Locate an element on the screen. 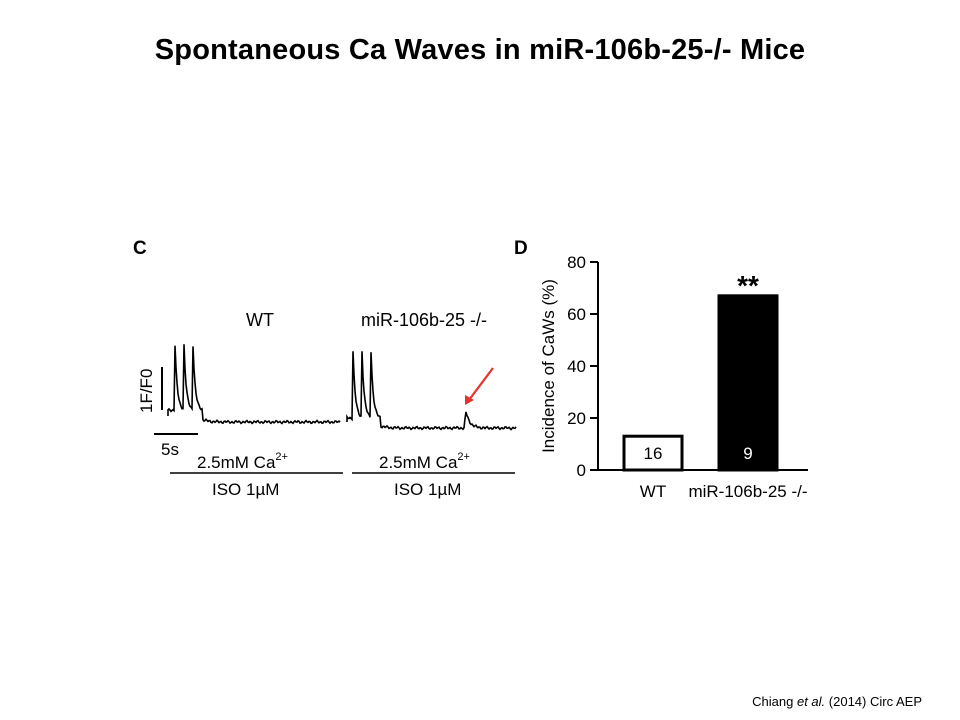 This screenshot has width=960, height=720. bar-count-label: 16 is located at coordinates (653, 453).